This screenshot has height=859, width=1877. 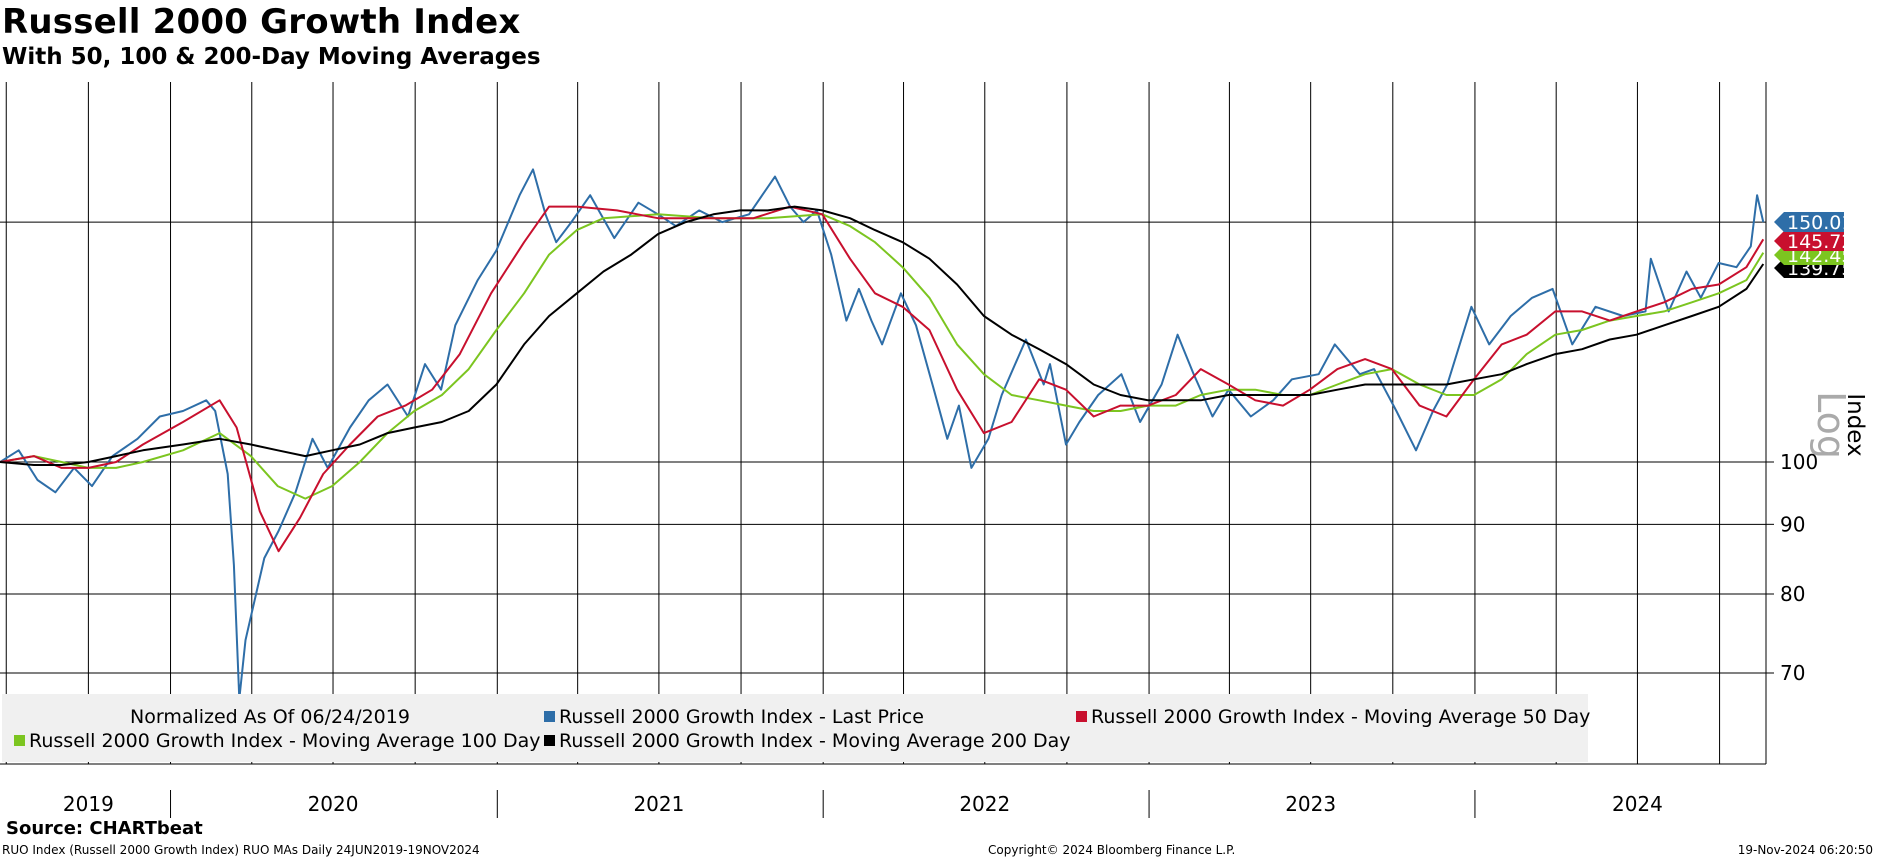 What do you see at coordinates (333, 804) in the screenshot?
I see `x-tick-label: 2020` at bounding box center [333, 804].